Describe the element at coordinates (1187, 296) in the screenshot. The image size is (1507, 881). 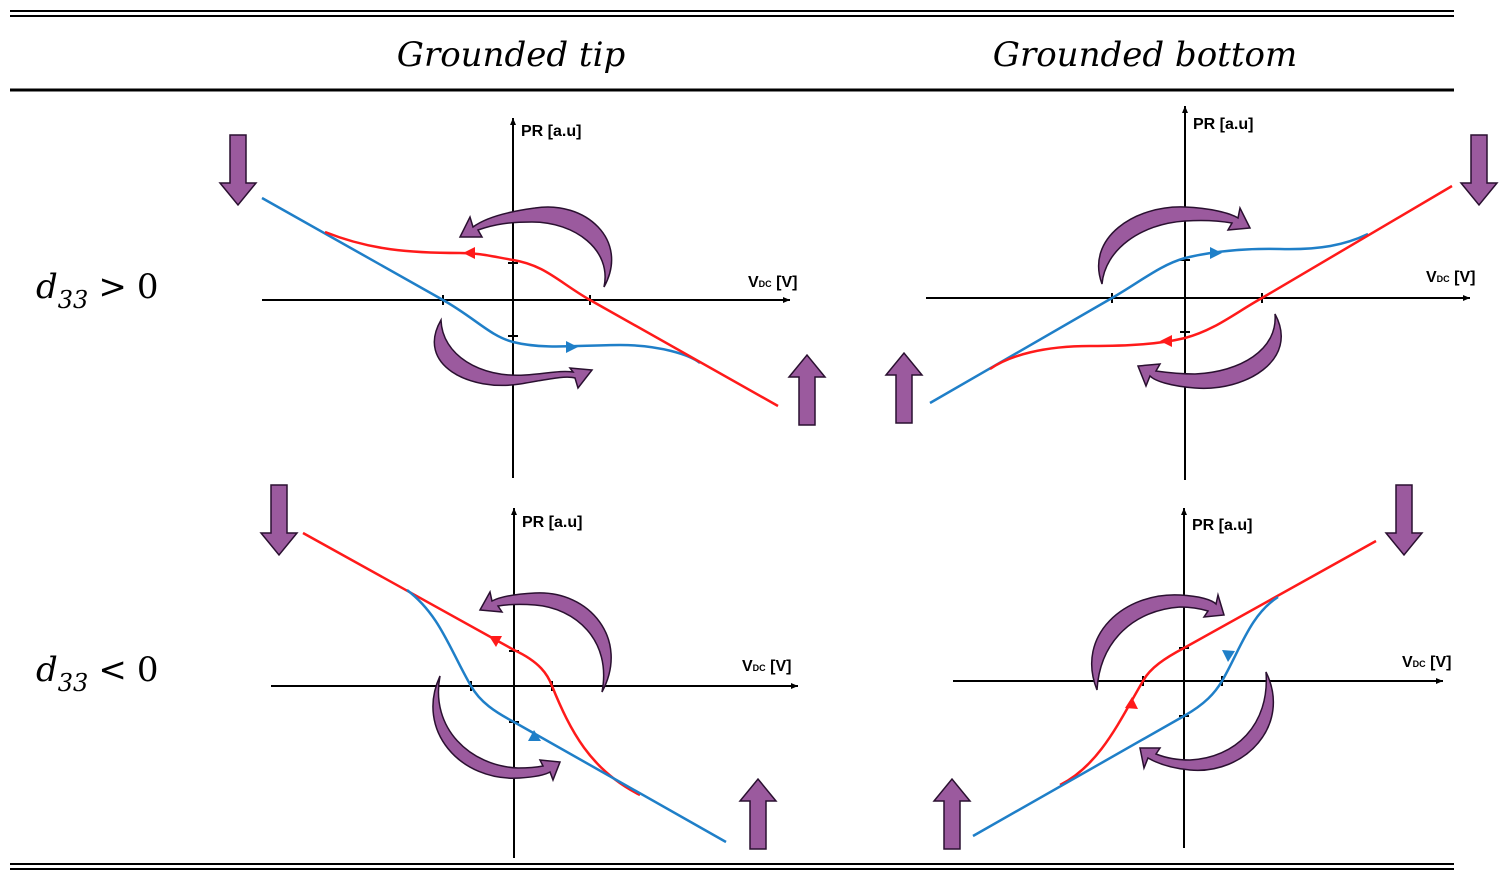
I see `axis-ticks` at that location.